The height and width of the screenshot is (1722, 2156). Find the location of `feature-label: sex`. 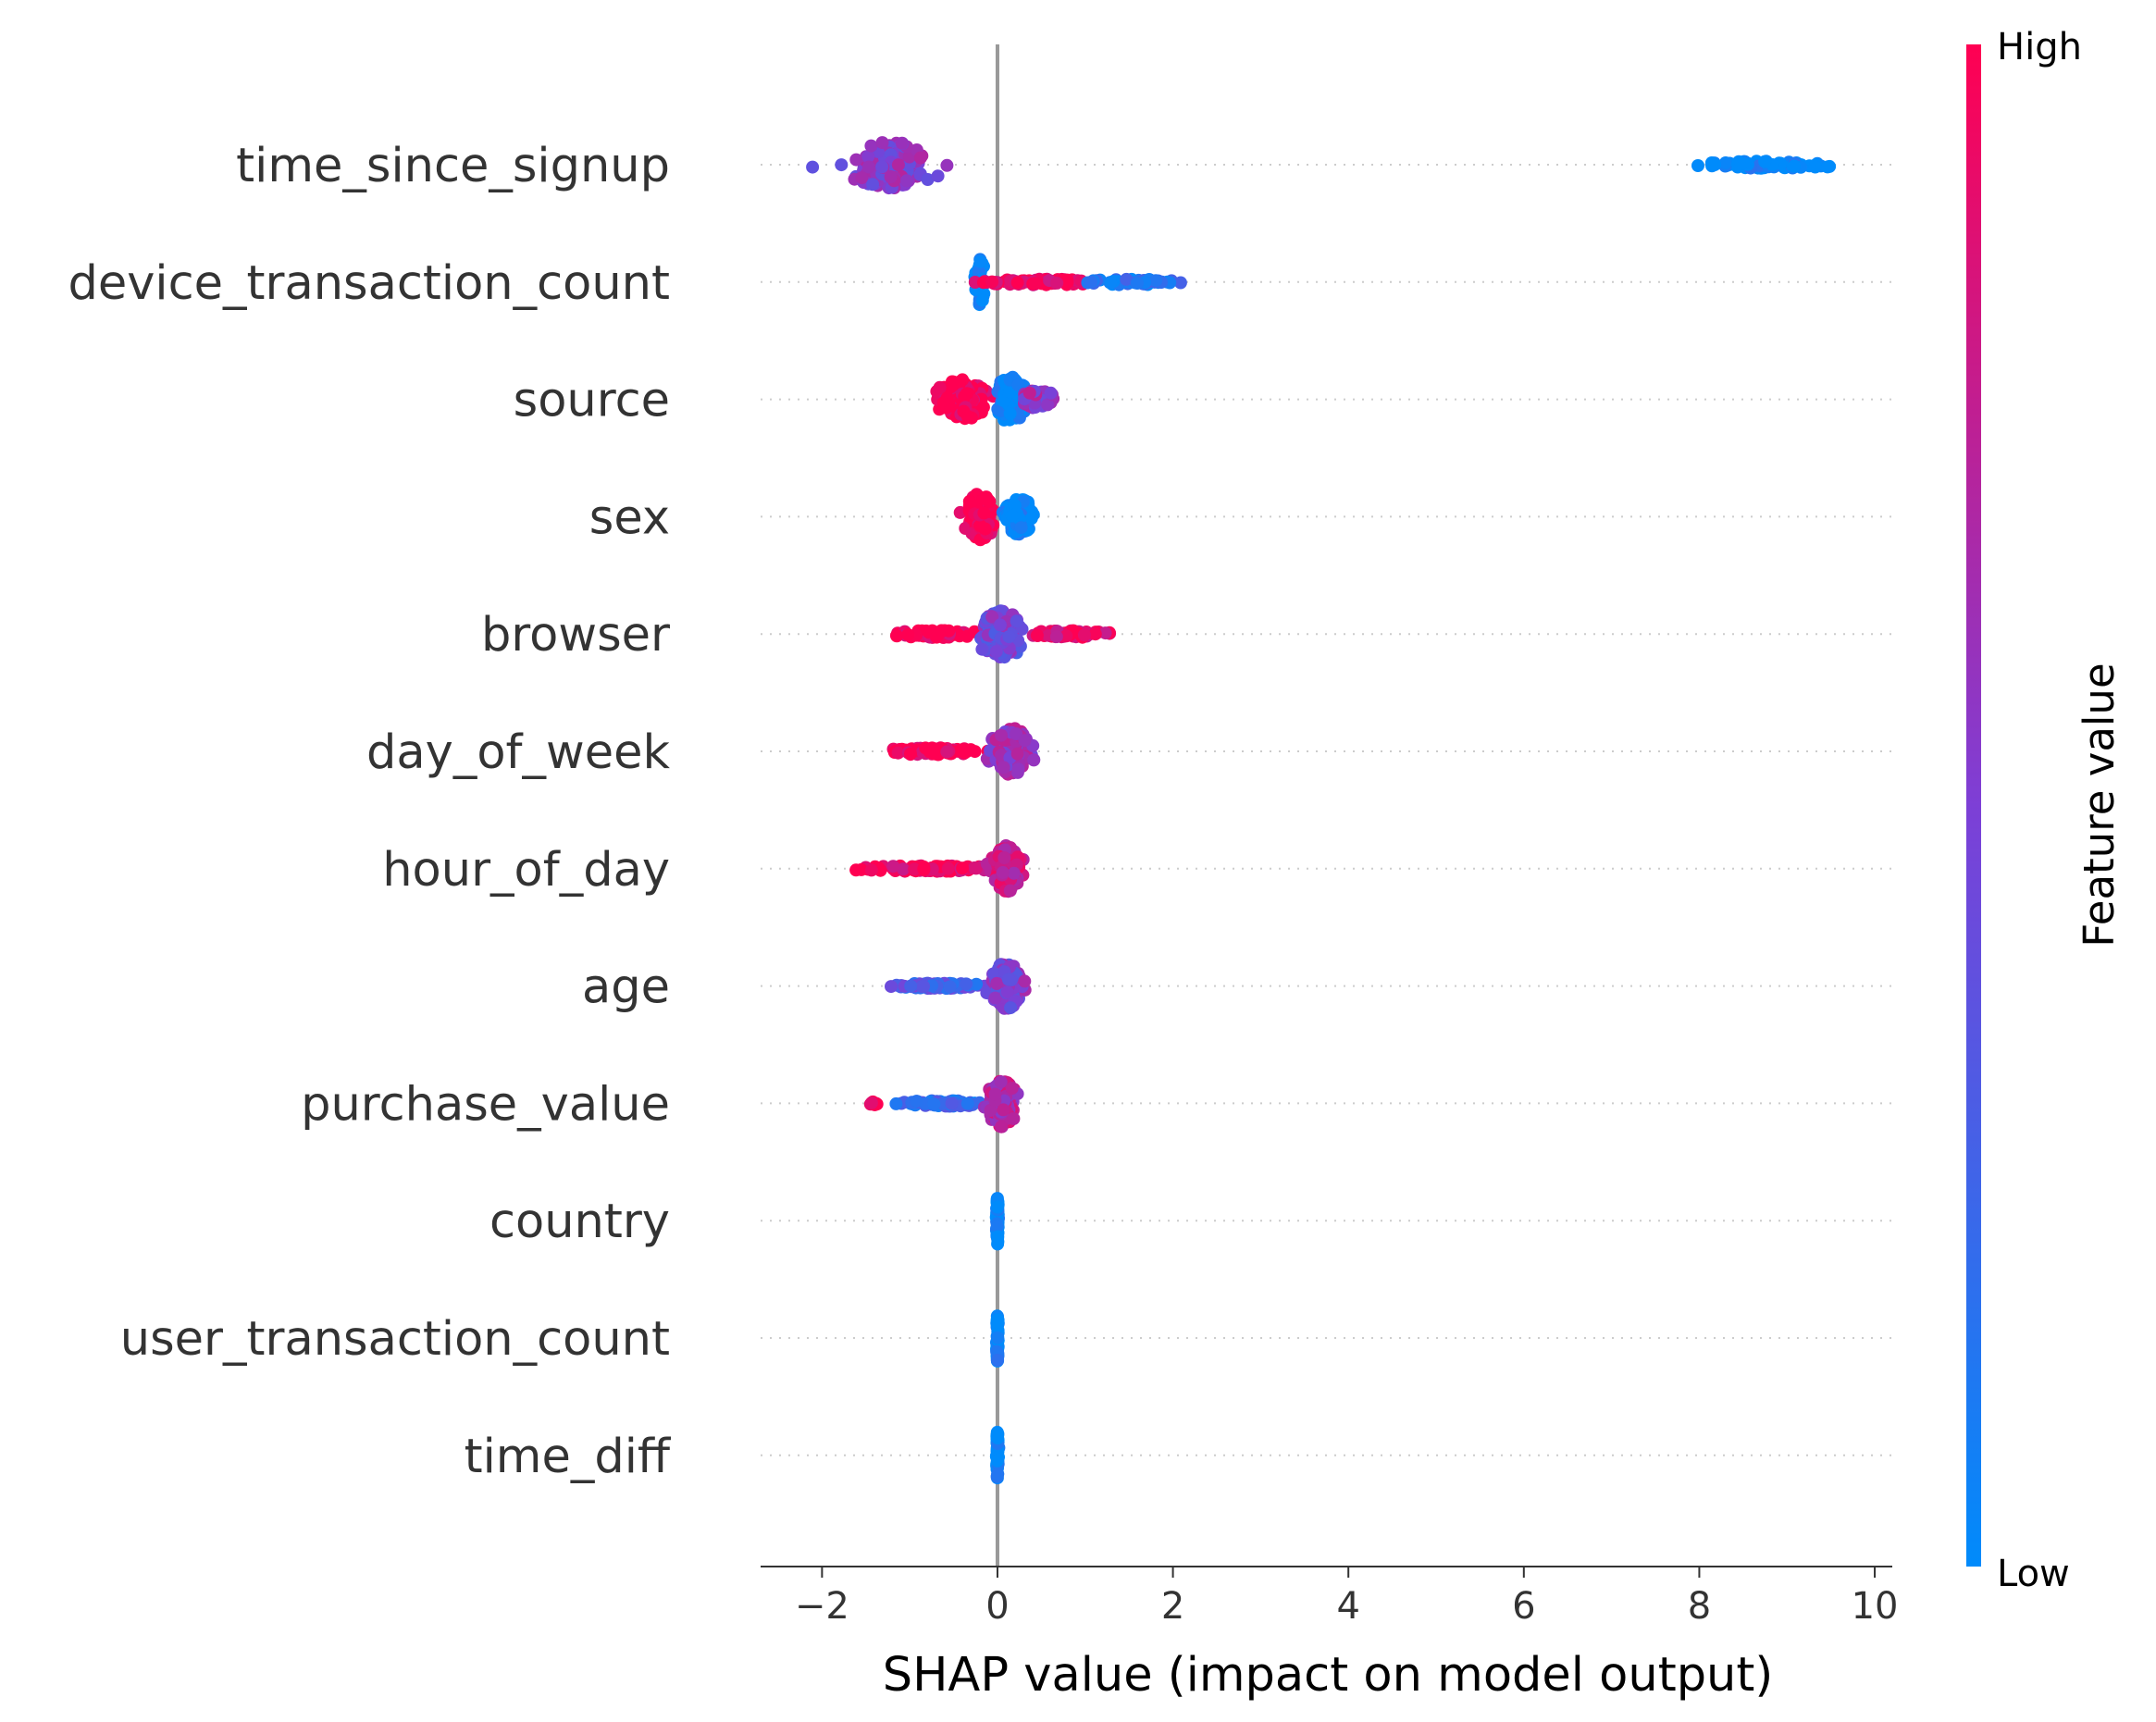

feature-label: sex is located at coordinates (629, 517).